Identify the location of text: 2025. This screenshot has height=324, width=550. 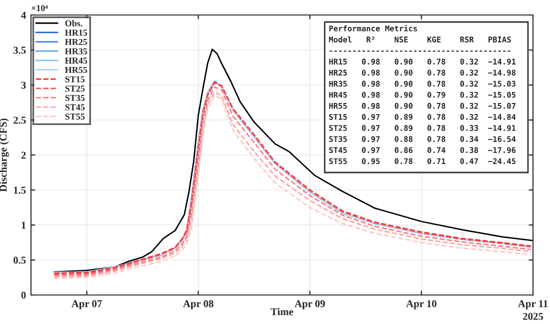
(533, 316).